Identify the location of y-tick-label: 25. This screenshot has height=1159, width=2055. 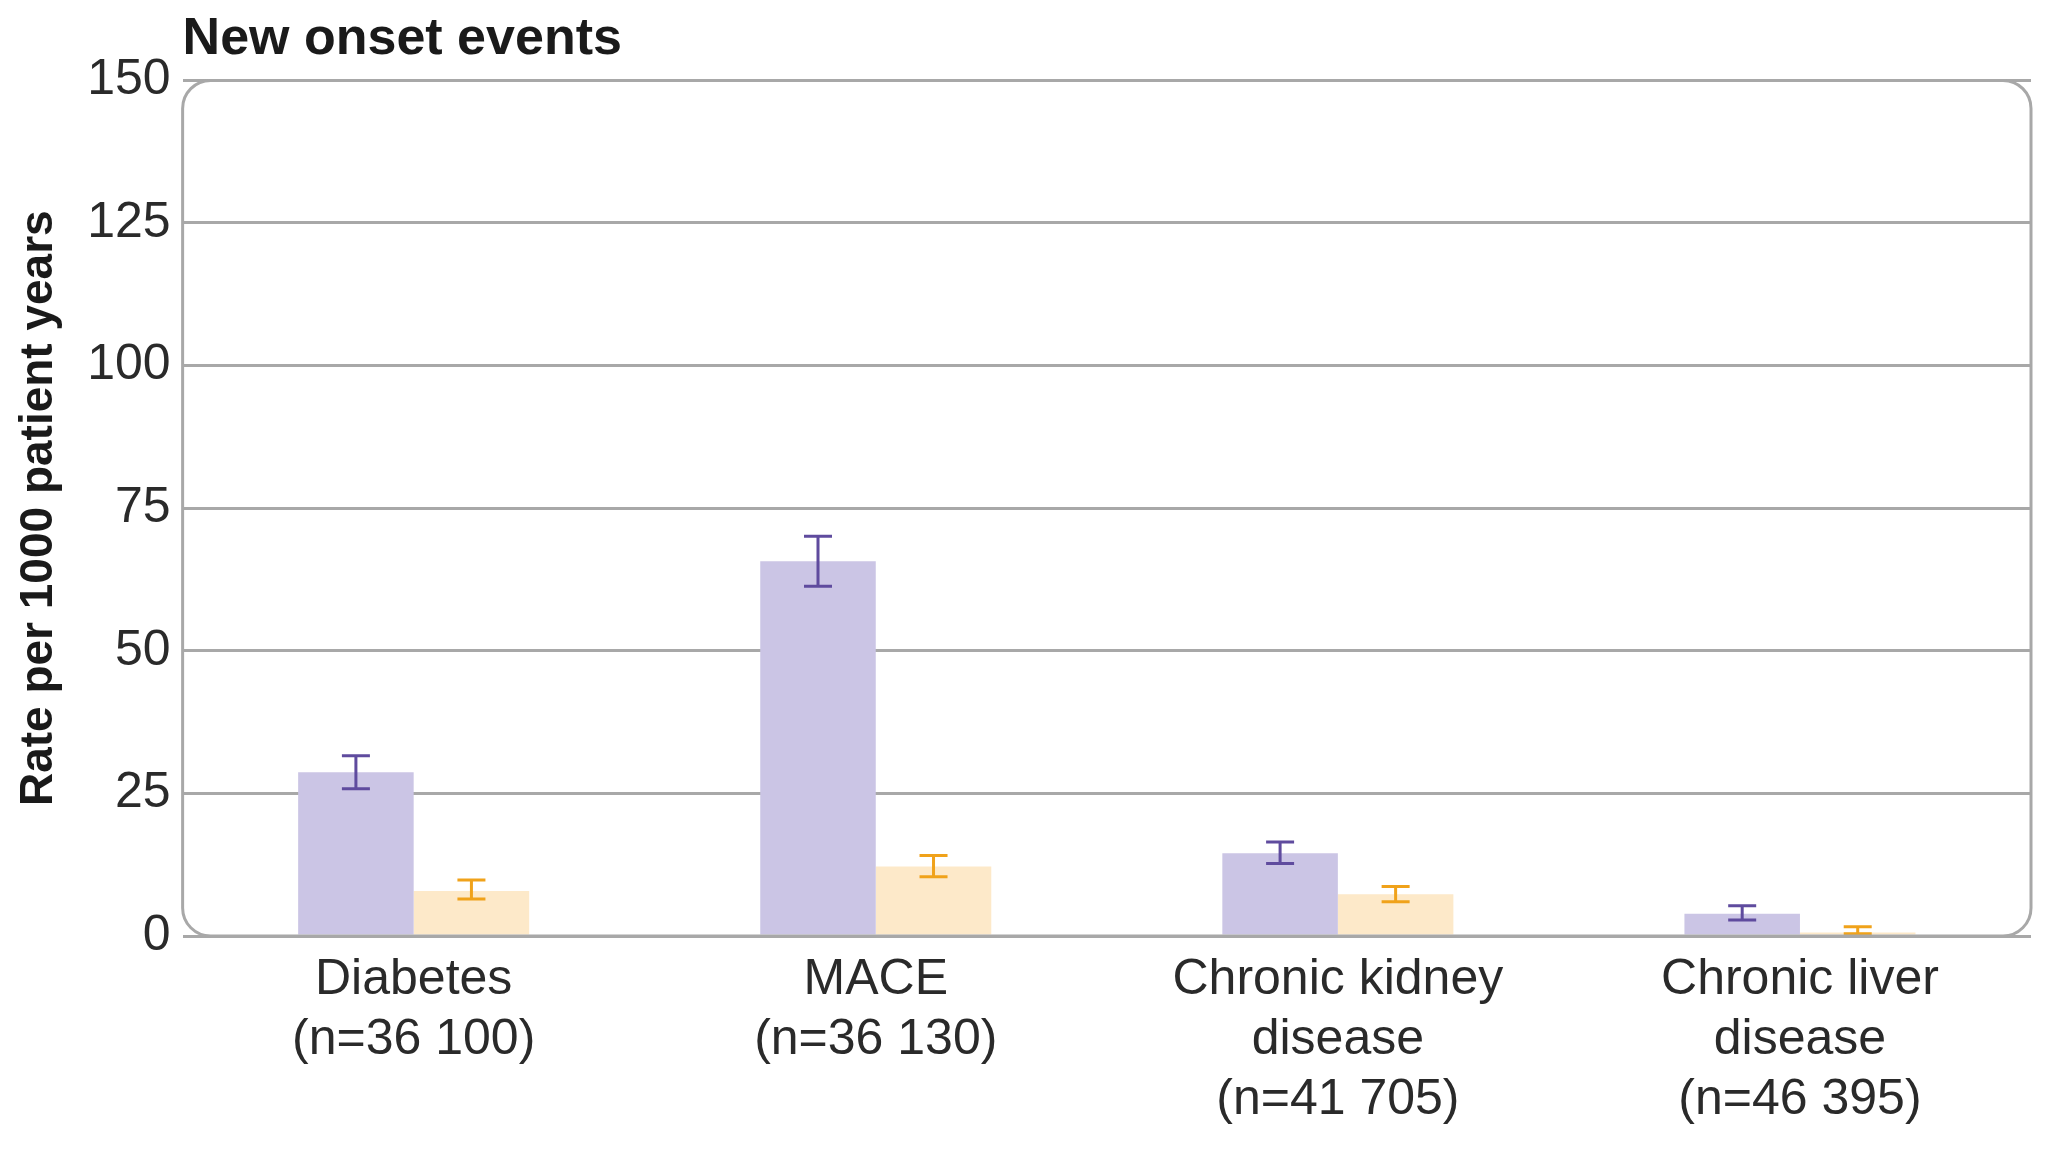
(143, 790).